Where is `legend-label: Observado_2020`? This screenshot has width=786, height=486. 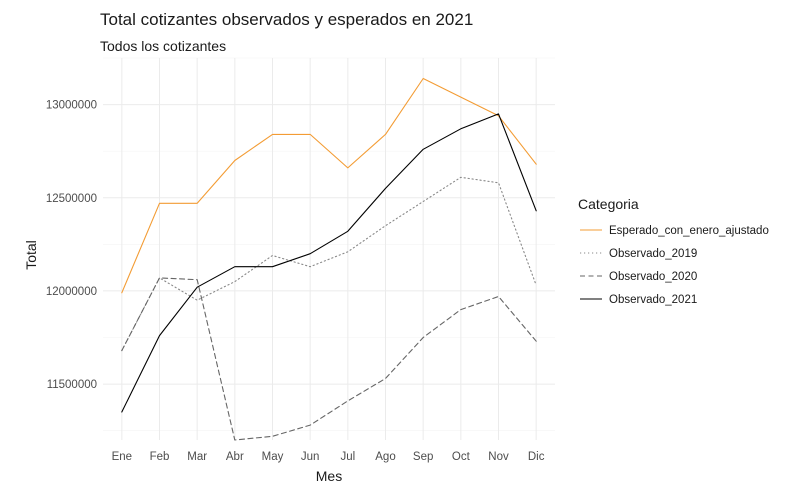 legend-label: Observado_2020 is located at coordinates (653, 277).